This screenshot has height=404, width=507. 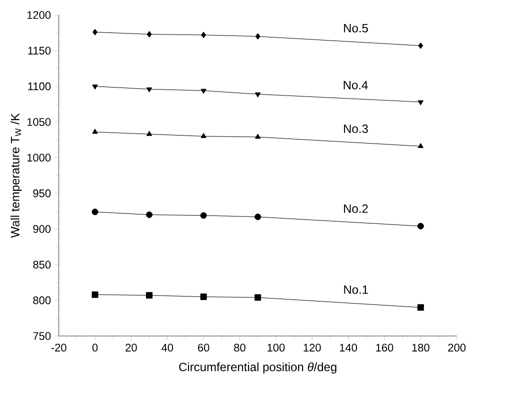 What do you see at coordinates (312, 348) in the screenshot?
I see `x-tick-label: 120` at bounding box center [312, 348].